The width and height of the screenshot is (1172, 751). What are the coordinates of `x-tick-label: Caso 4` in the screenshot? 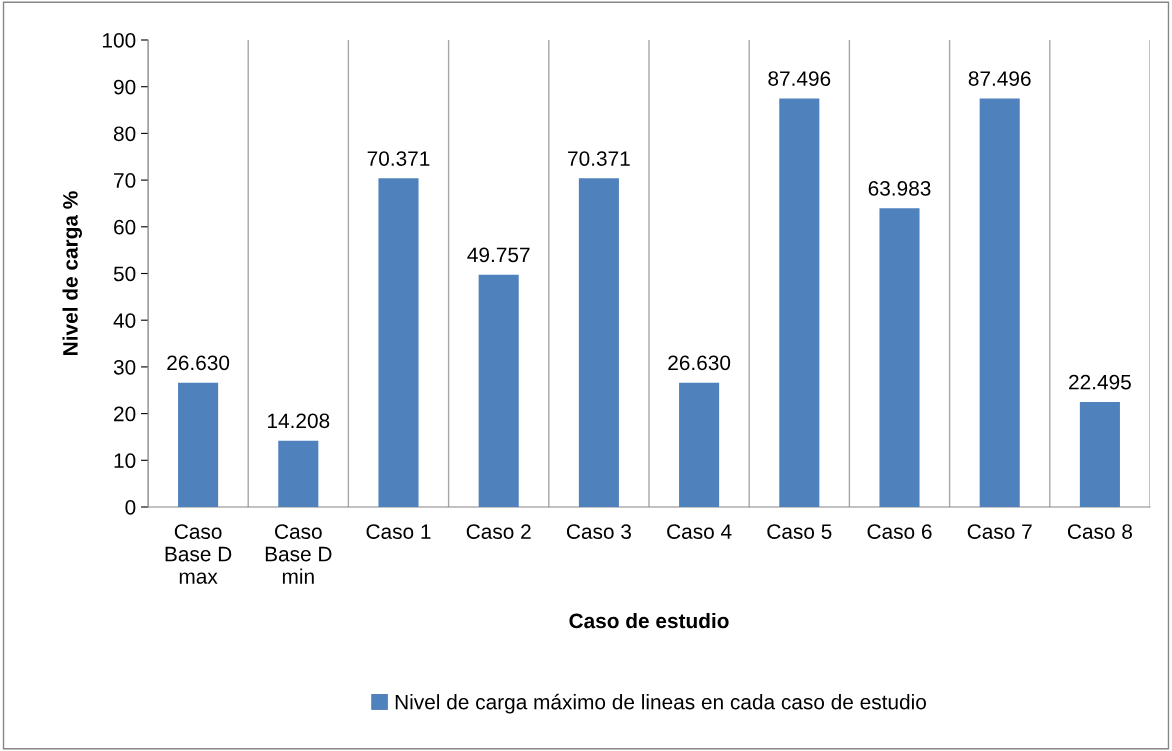 It's located at (699, 531).